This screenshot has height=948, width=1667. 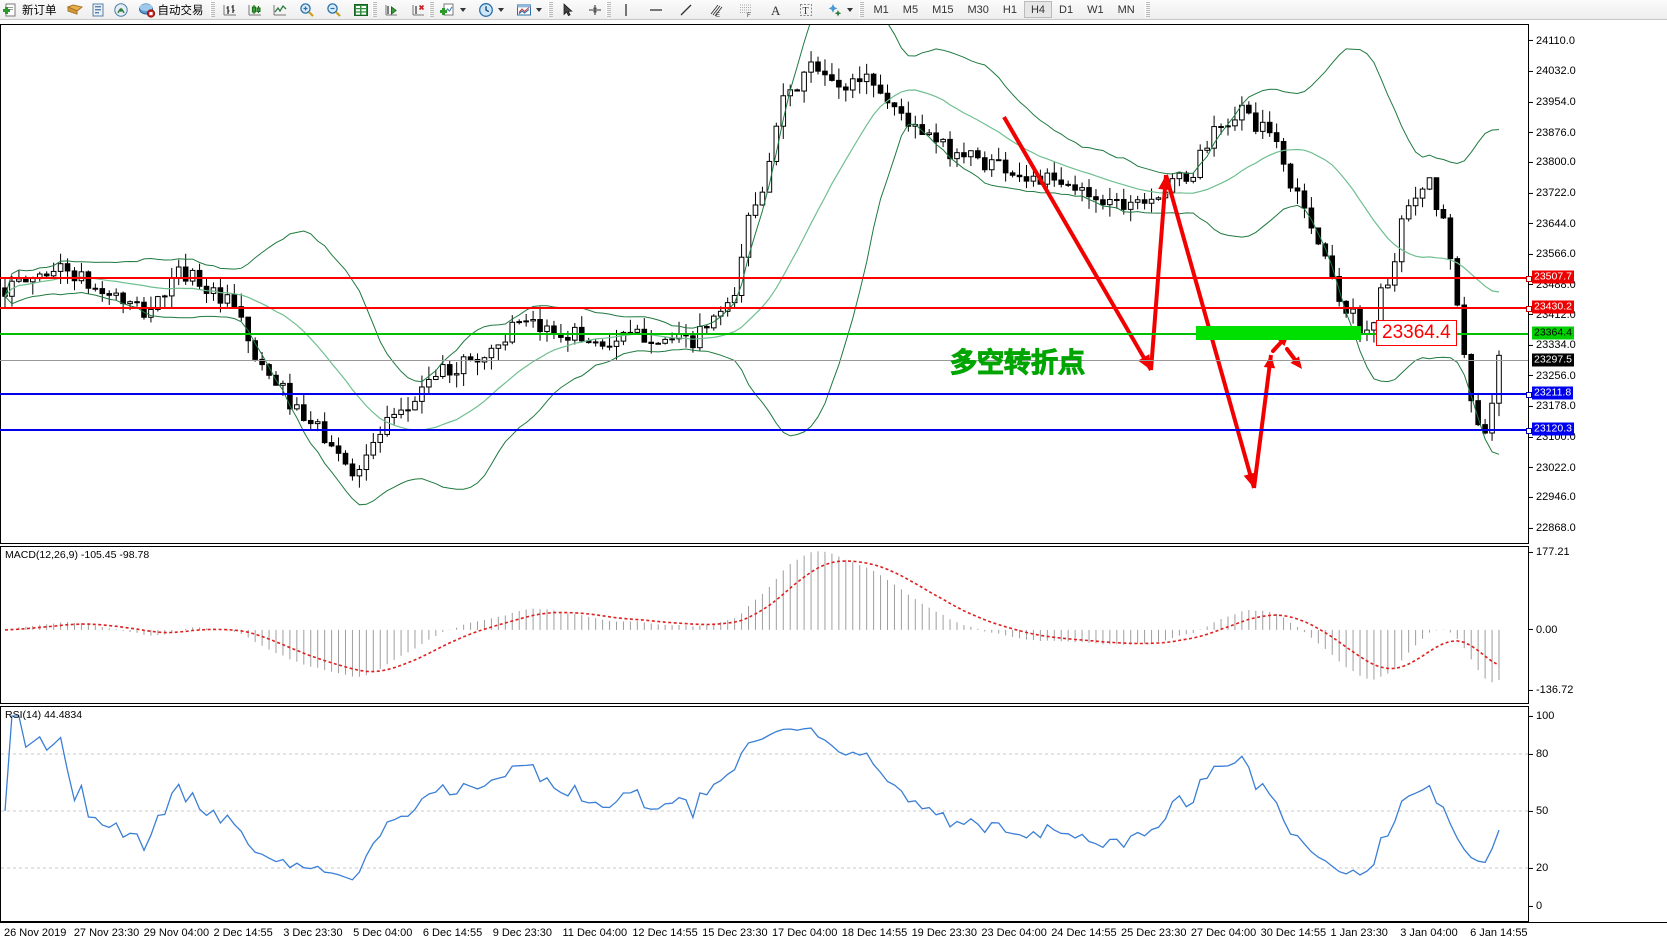 What do you see at coordinates (716, 10) in the screenshot?
I see `equidistant-channel-icon: E` at bounding box center [716, 10].